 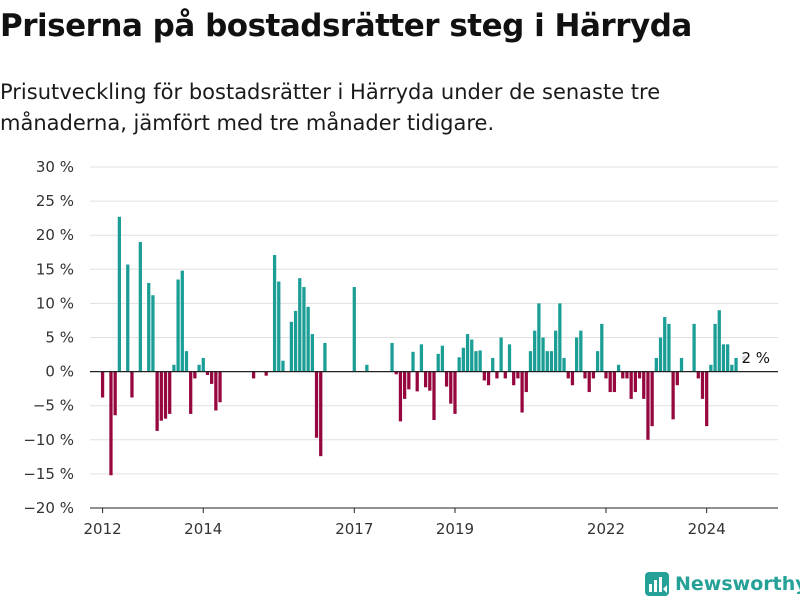 What do you see at coordinates (55, 235) in the screenshot?
I see `y-tick-label: 20 %` at bounding box center [55, 235].